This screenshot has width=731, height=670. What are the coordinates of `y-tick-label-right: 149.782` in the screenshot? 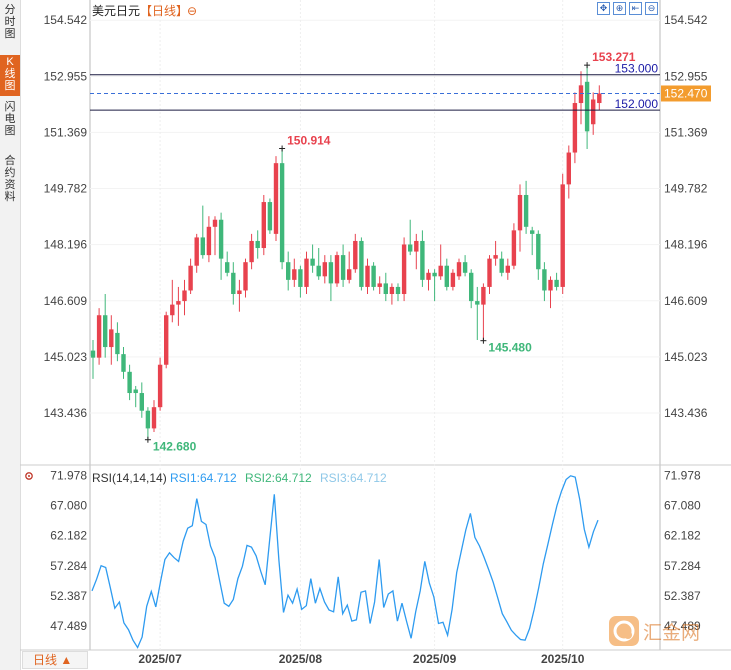 It's located at (686, 189).